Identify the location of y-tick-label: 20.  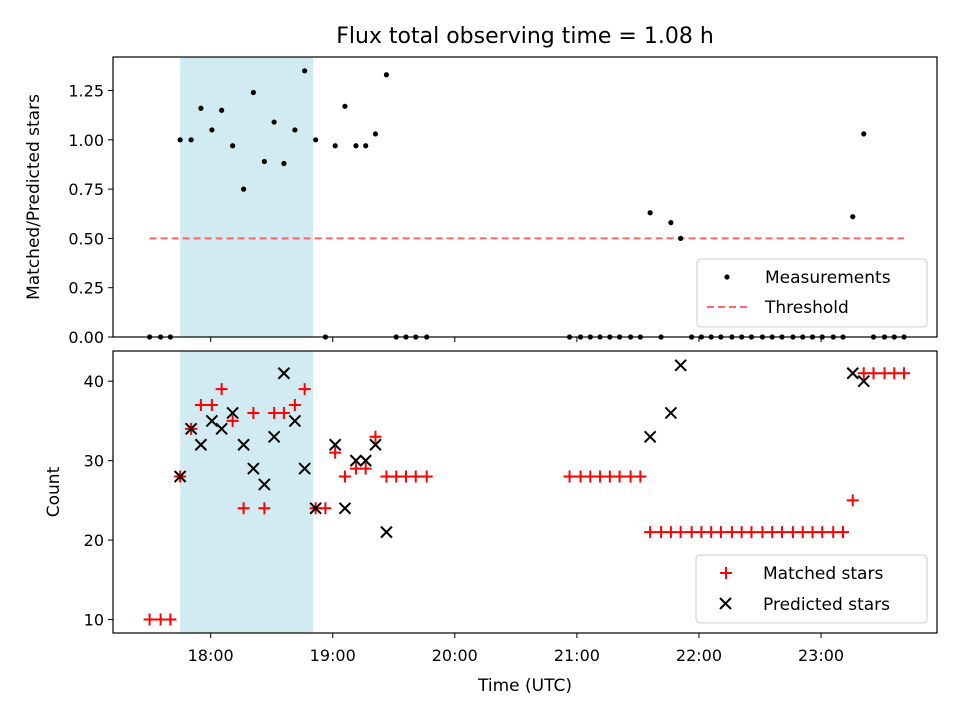
(94, 540).